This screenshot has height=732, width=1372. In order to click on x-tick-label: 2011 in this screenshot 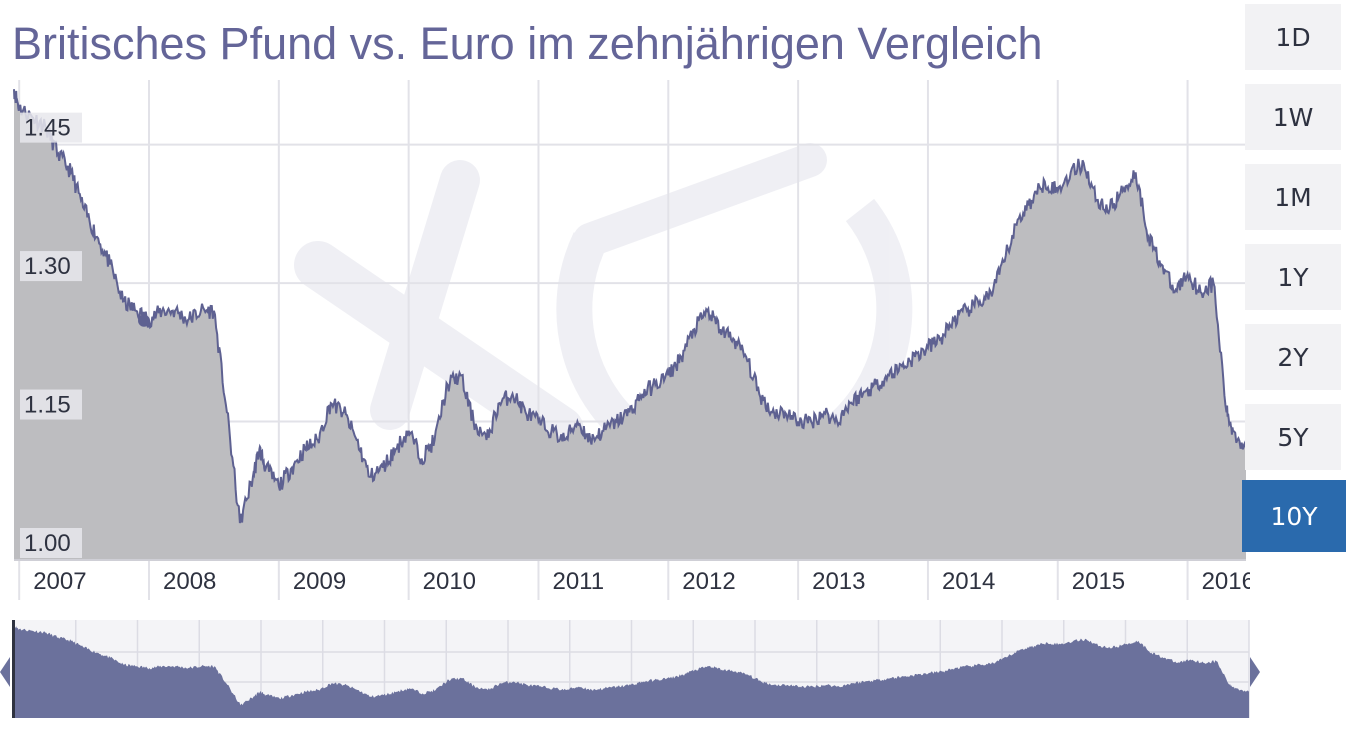, I will do `click(578, 581)`.